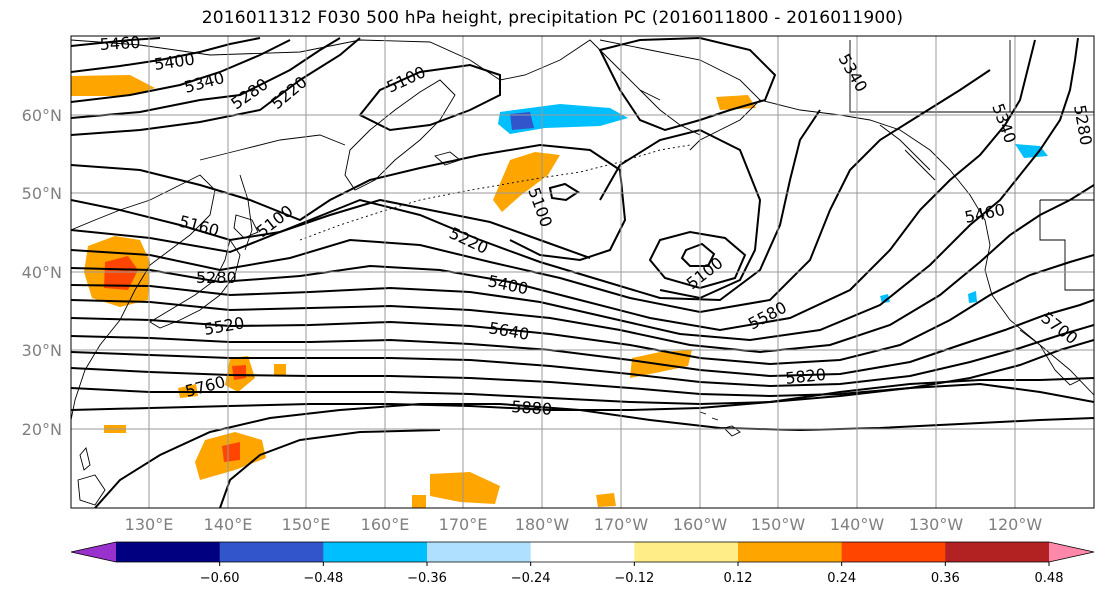 Image resolution: width=1105 pixels, height=601 pixels. Describe the element at coordinates (120, 43) in the screenshot. I see `contour-label: 5460` at that location.